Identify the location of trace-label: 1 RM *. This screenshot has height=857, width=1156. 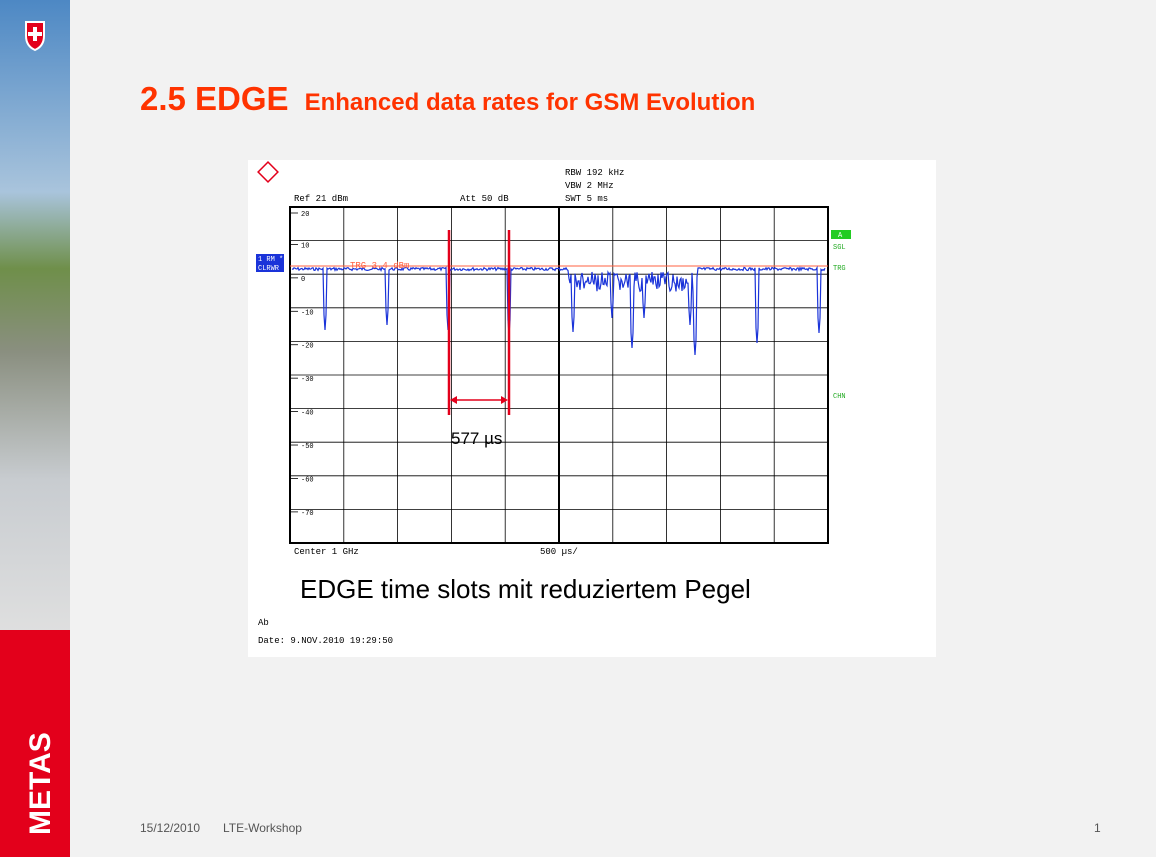
(270, 260).